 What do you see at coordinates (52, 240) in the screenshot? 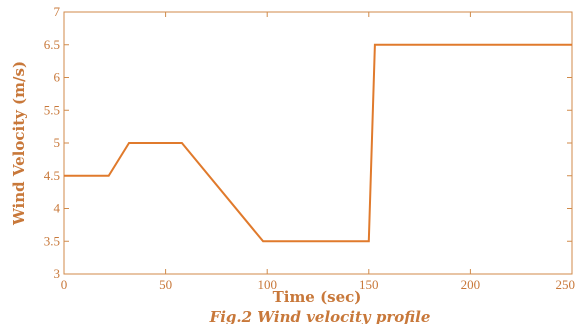
I see `y-tick-label: 3.5` at bounding box center [52, 240].